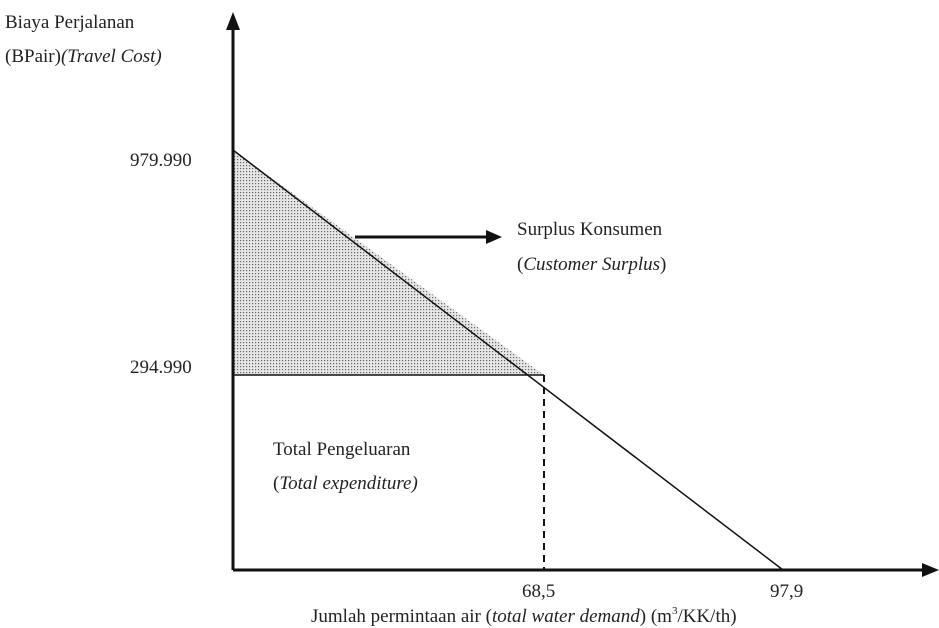 This screenshot has width=939, height=628. What do you see at coordinates (706, 616) in the screenshot?
I see `x-axis-title-part: /KK/th)` at bounding box center [706, 616].